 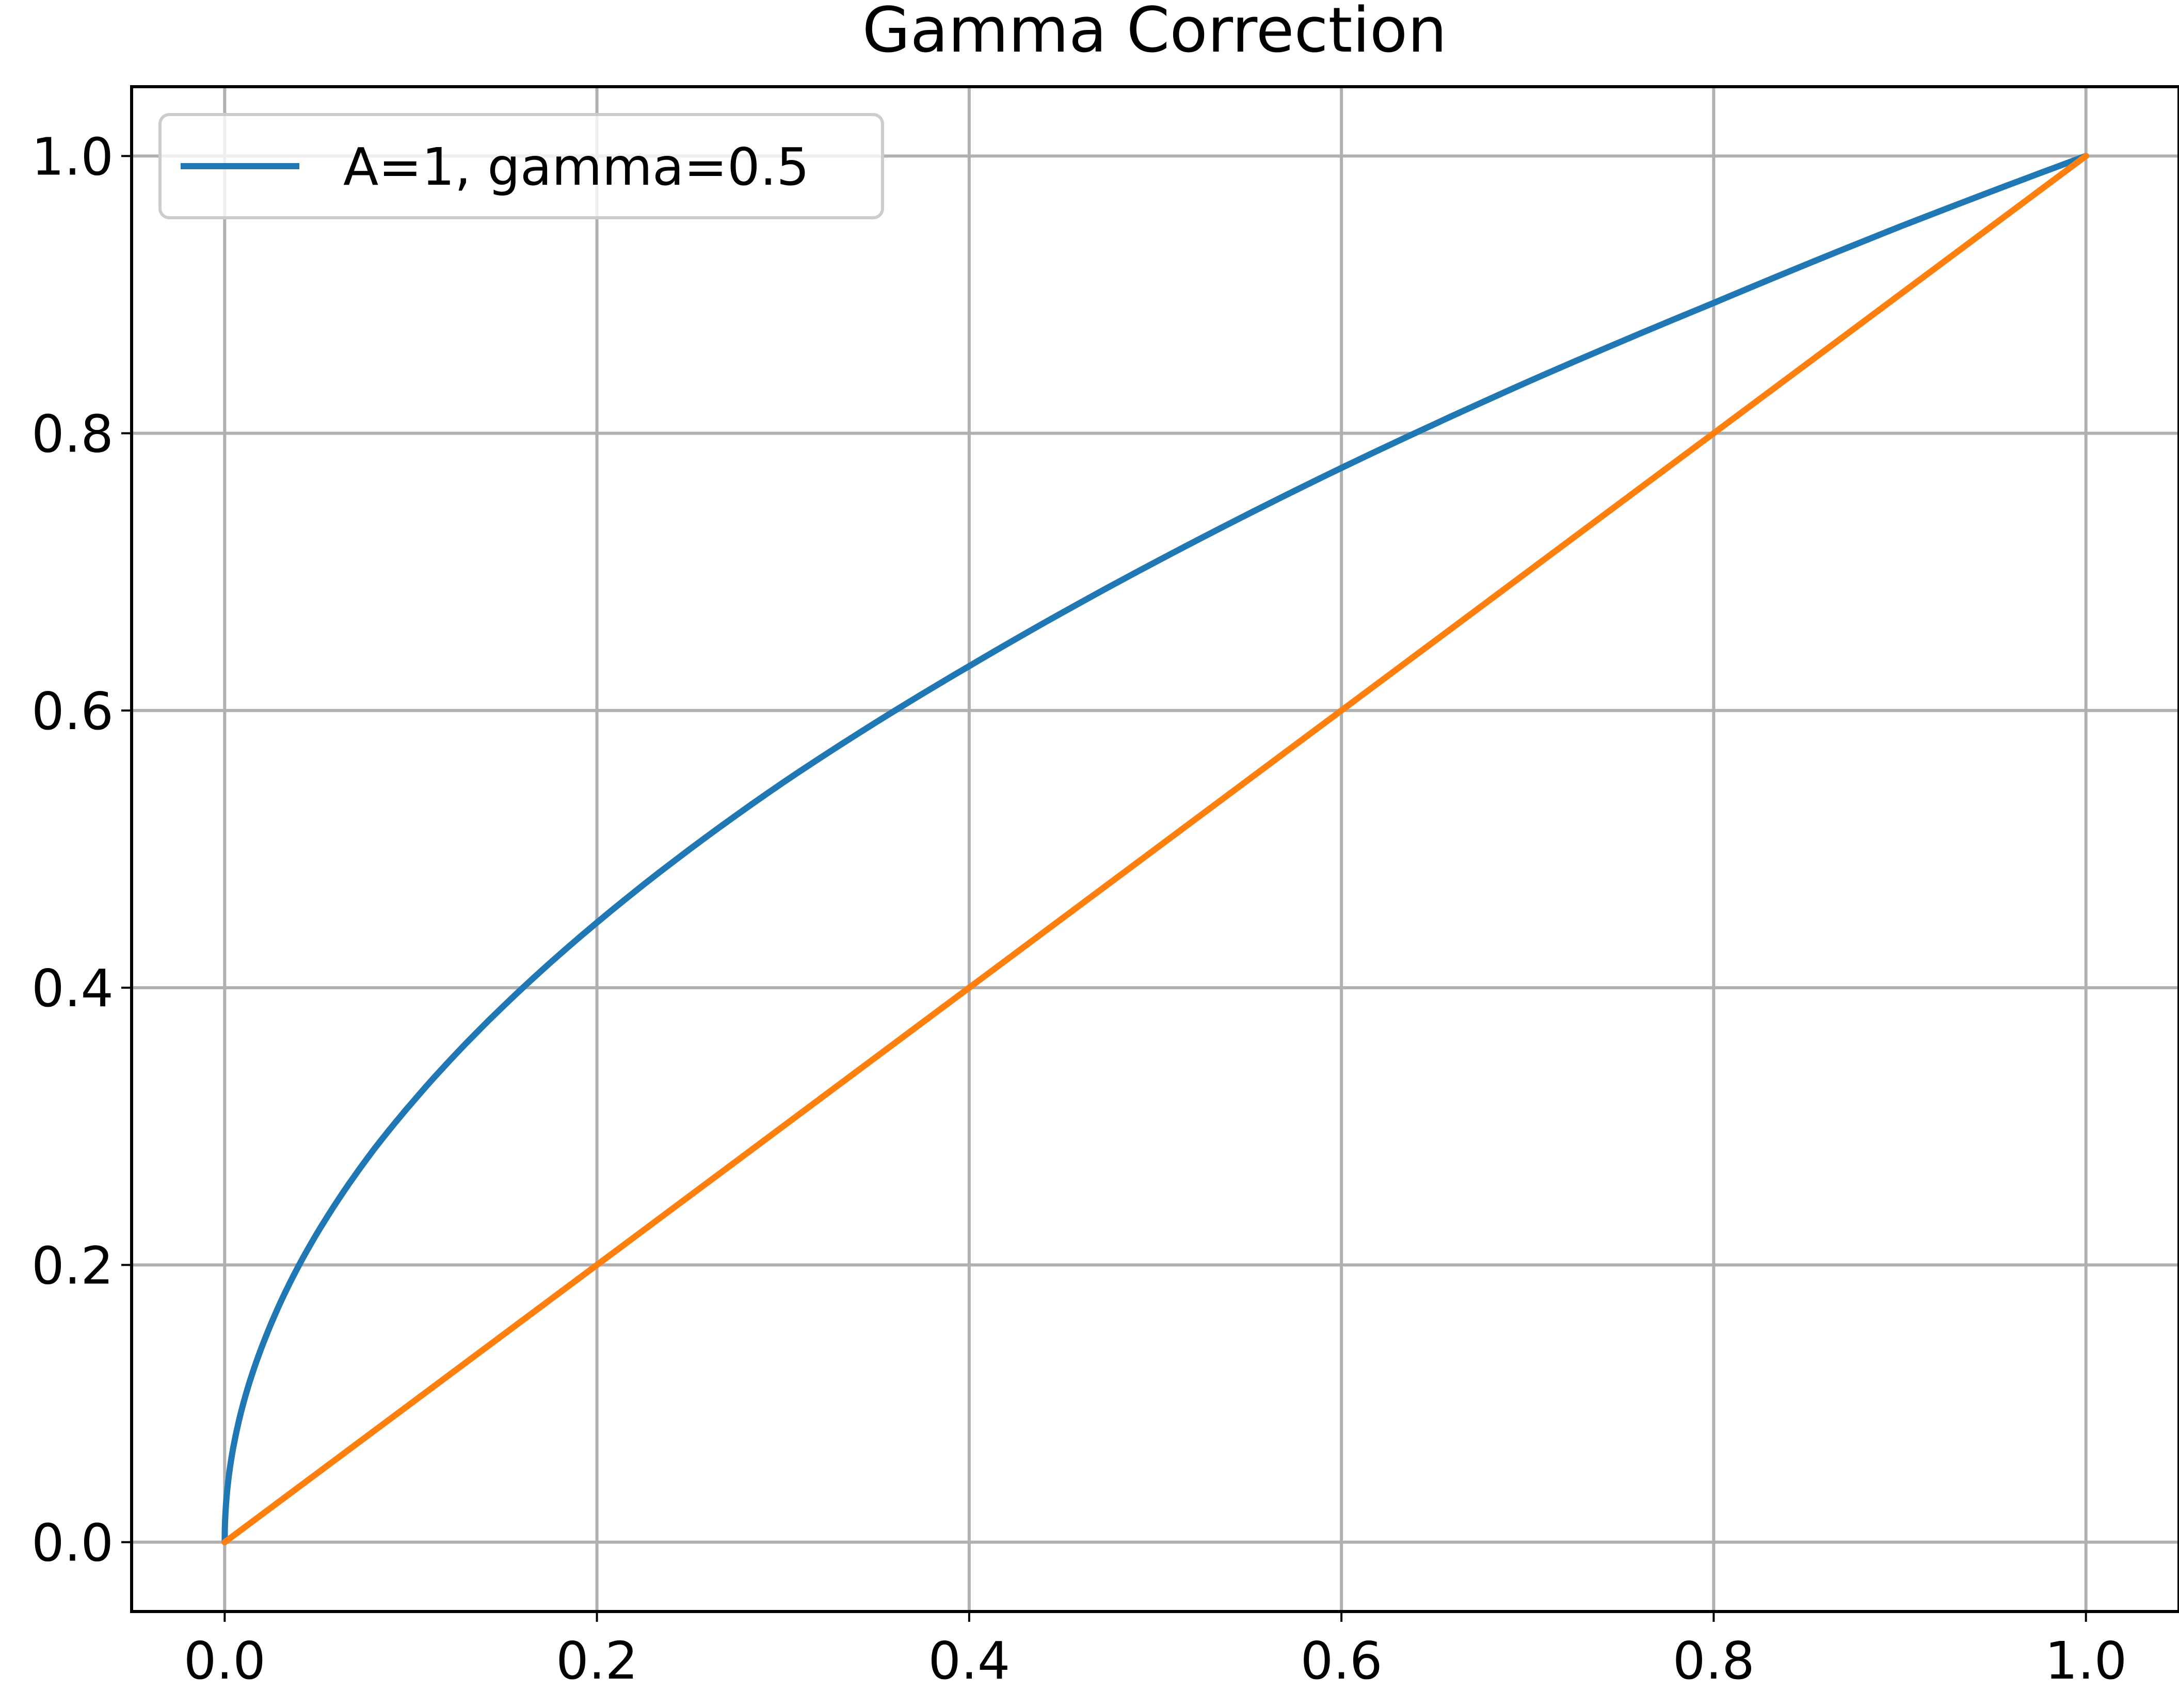 What do you see at coordinates (969, 1661) in the screenshot?
I see `x-tick-label: 0.4` at bounding box center [969, 1661].